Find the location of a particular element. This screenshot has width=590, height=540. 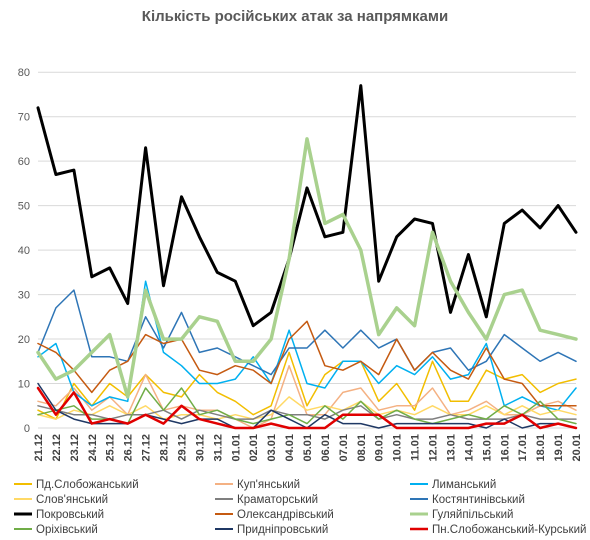

legend-label: Костянтинівський is located at coordinates (478, 500).